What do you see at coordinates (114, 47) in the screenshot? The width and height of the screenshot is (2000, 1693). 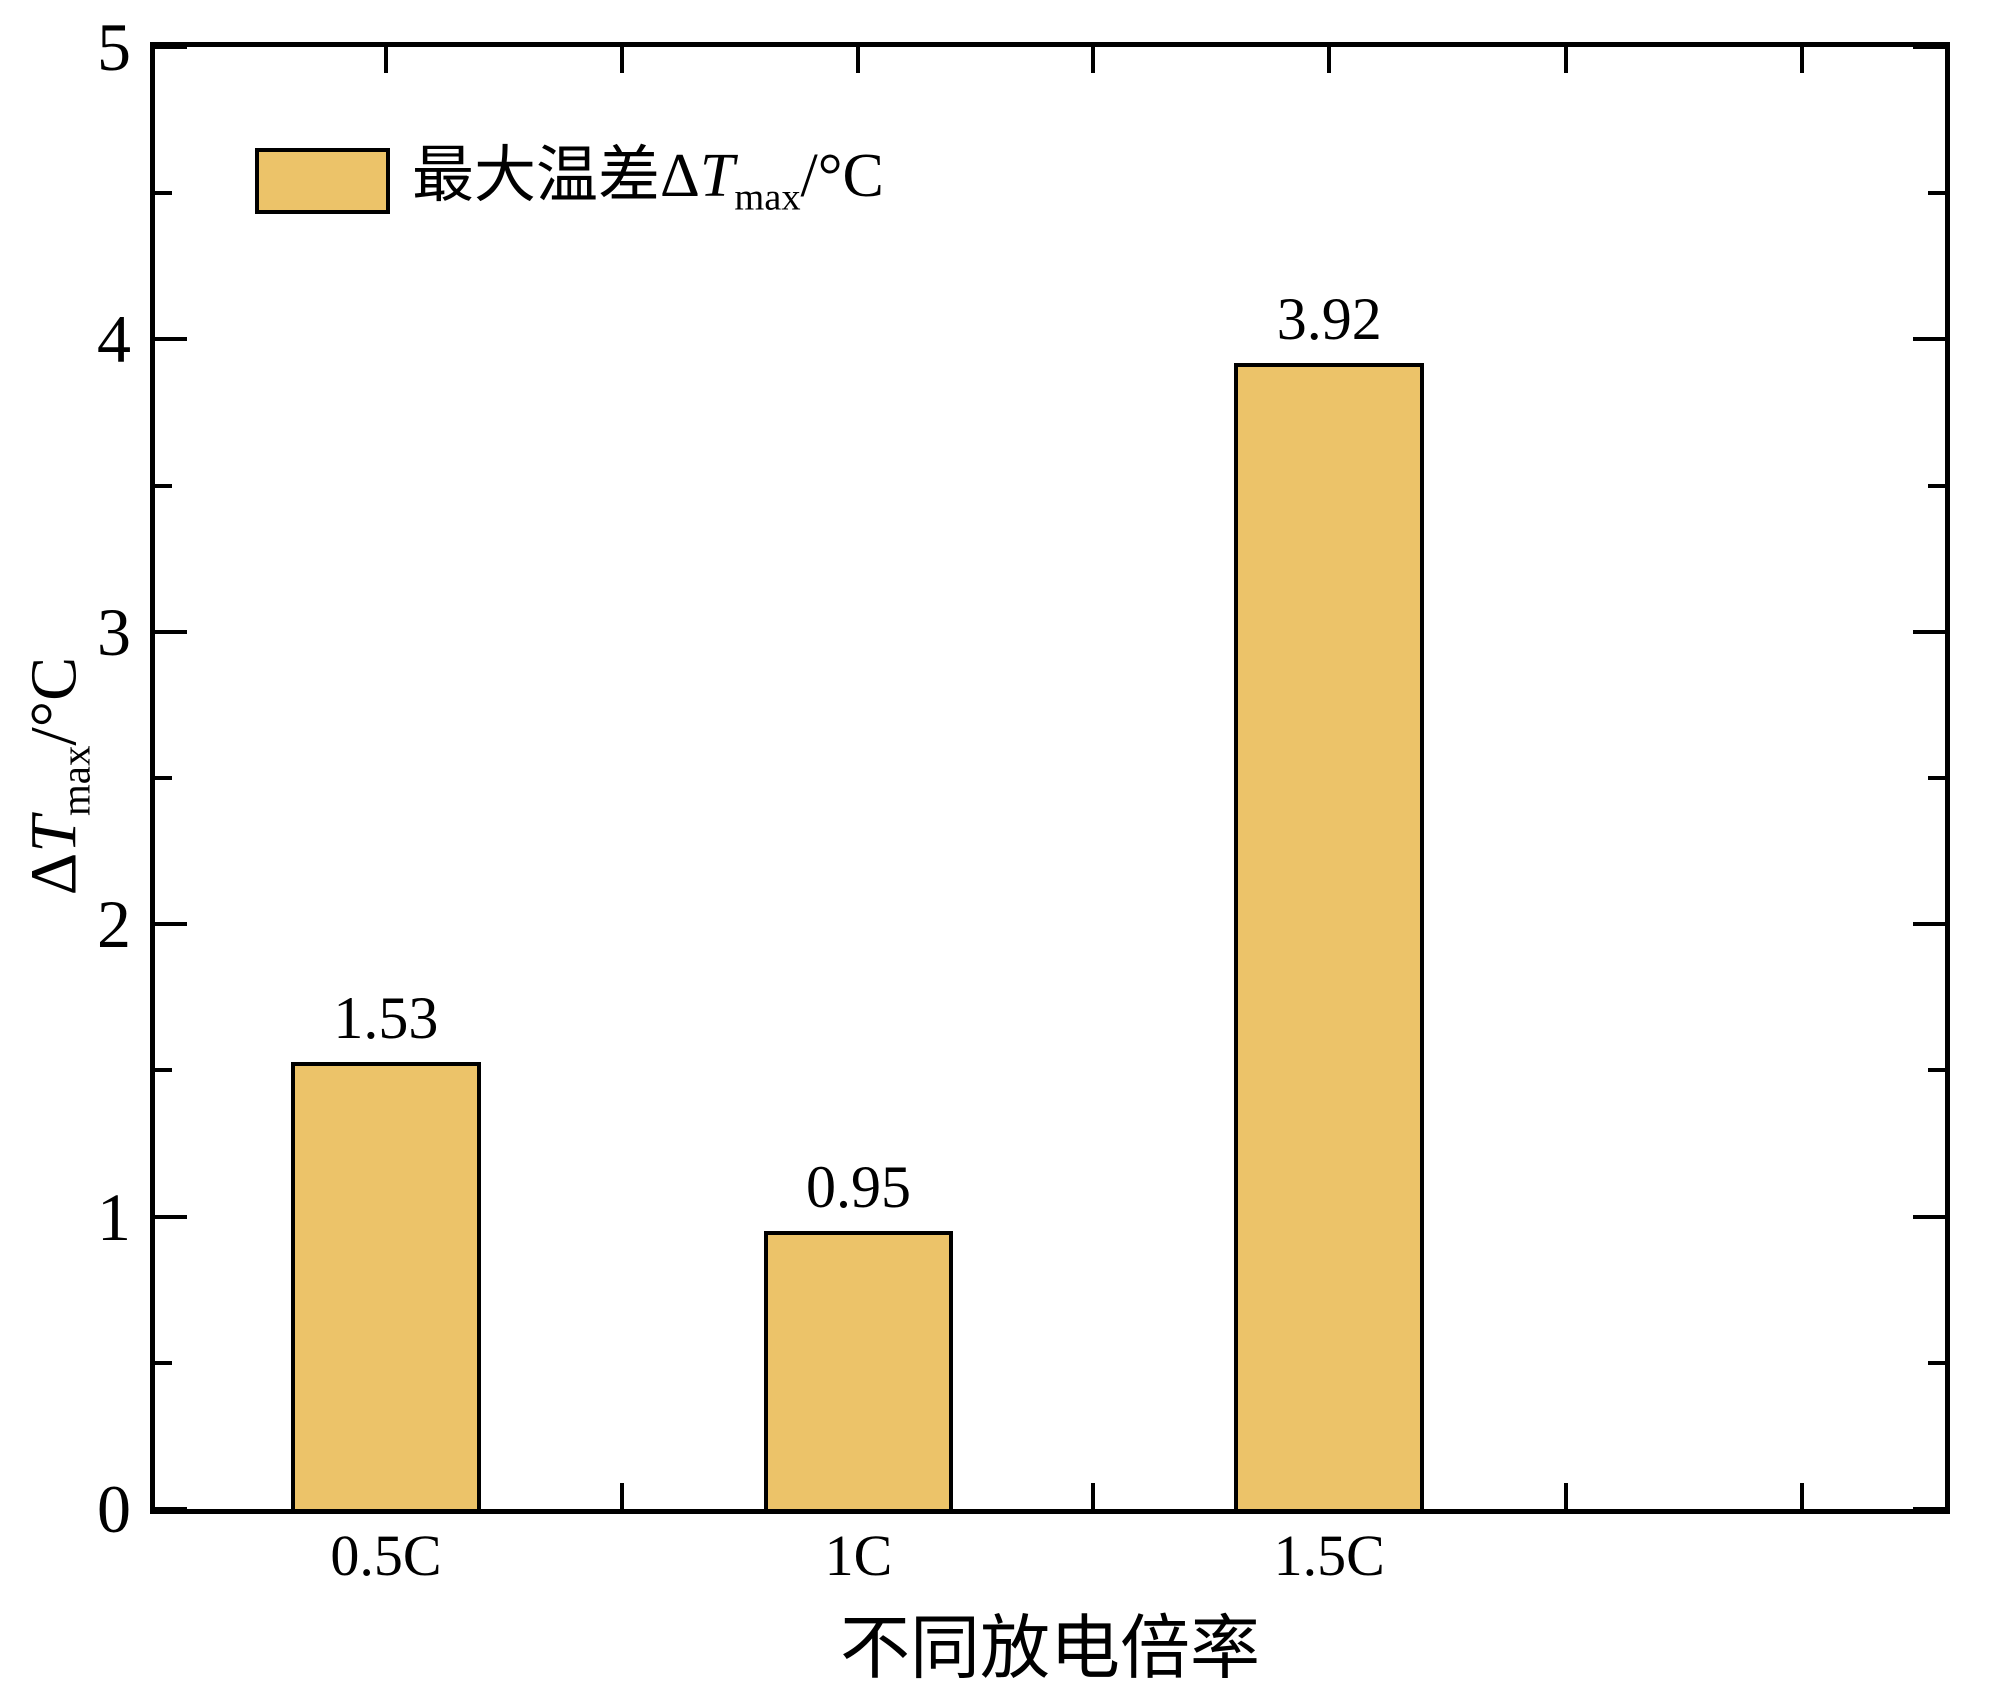 I see `y-tick-label: 5` at bounding box center [114, 47].